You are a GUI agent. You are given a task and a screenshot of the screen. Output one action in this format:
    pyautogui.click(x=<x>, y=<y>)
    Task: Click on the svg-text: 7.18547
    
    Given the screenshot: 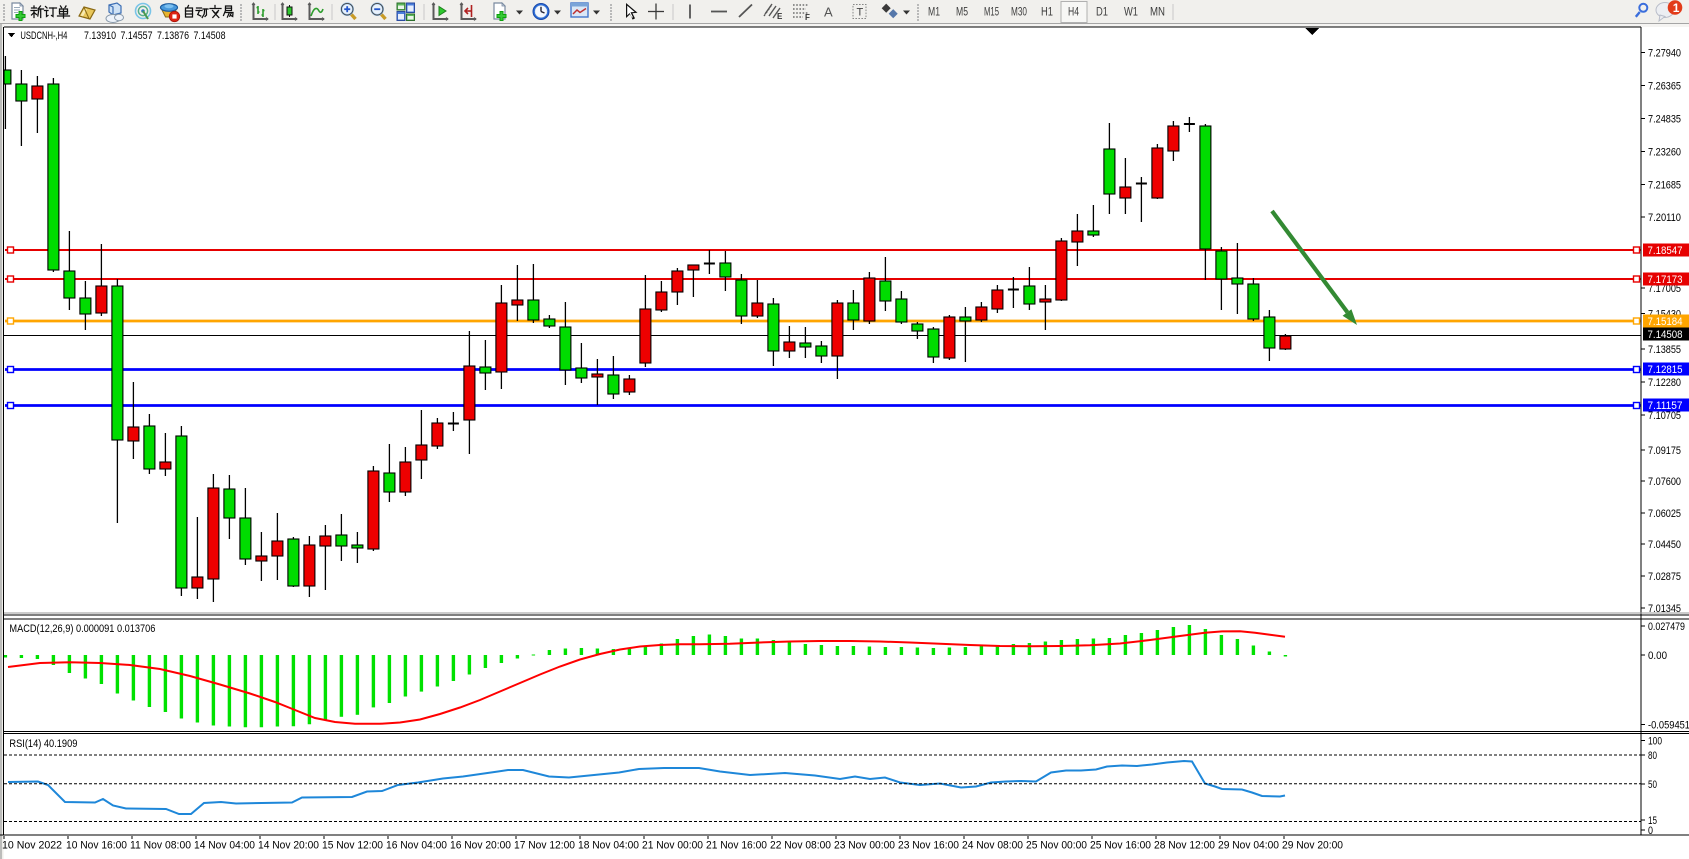 What is the action you would take?
    pyautogui.click(x=1665, y=251)
    